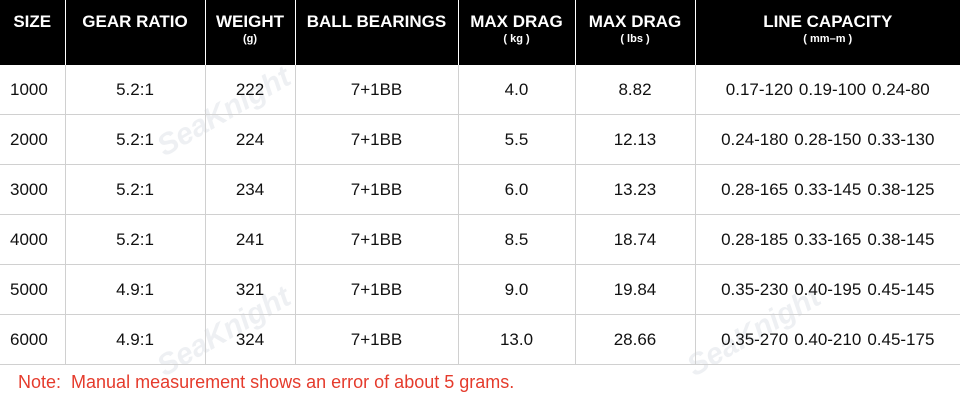 The height and width of the screenshot is (402, 960). What do you see at coordinates (827, 32) in the screenshot?
I see `header-line-capacity: LINE CAPACITY ( mm–m )` at bounding box center [827, 32].